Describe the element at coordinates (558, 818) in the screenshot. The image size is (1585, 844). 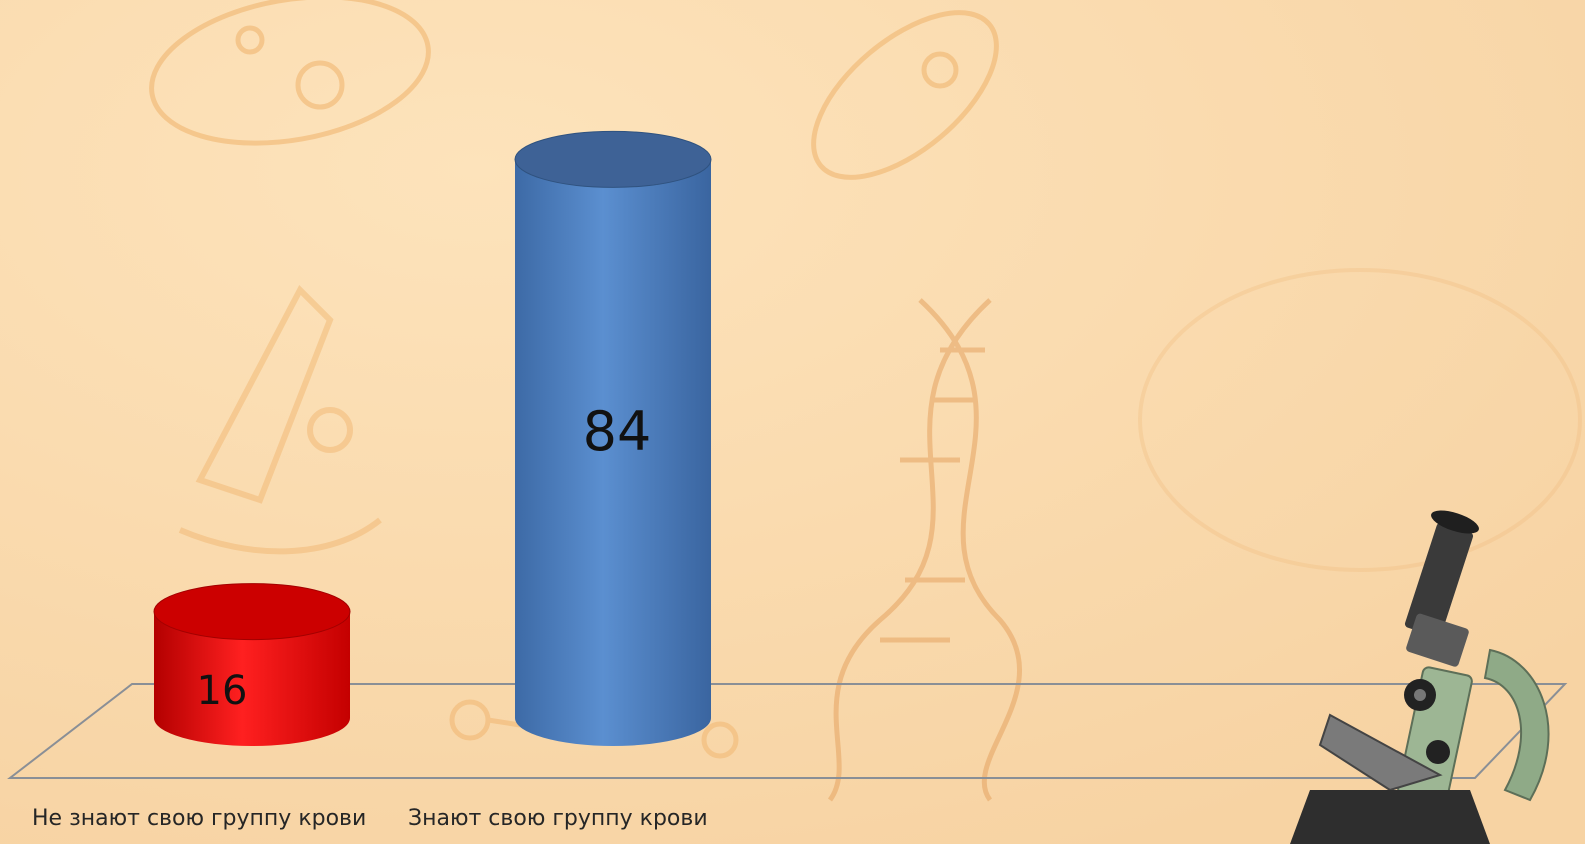
I see `x-tick-label-1: Знают свою группу крови` at that location.